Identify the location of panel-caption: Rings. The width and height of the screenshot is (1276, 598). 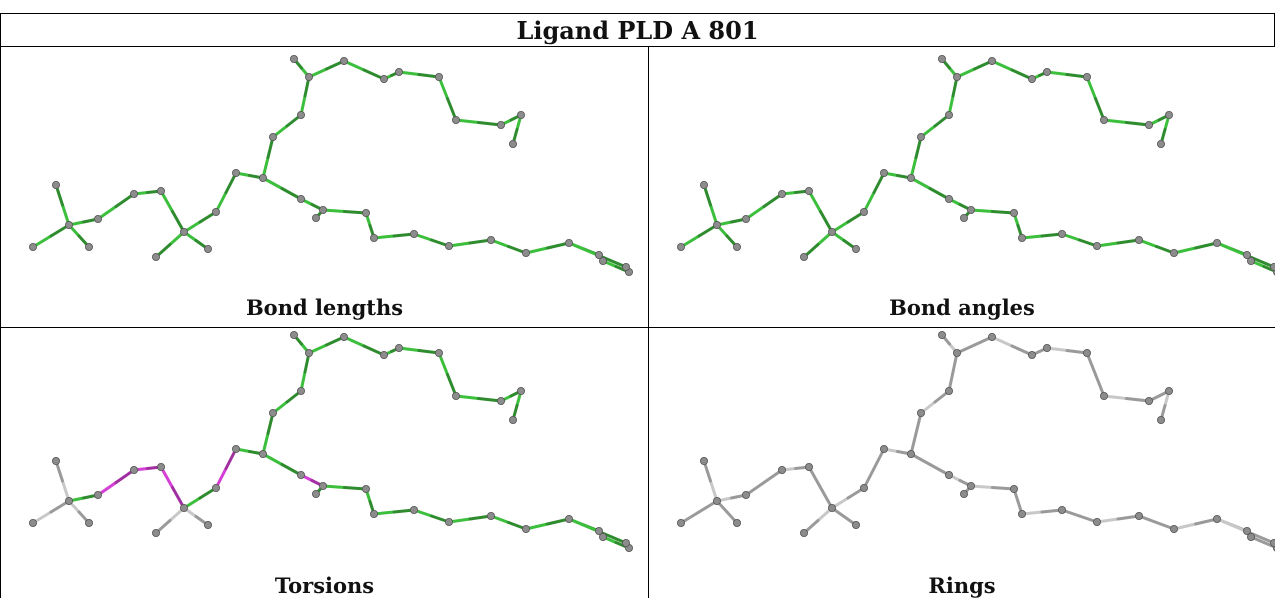
(962, 585).